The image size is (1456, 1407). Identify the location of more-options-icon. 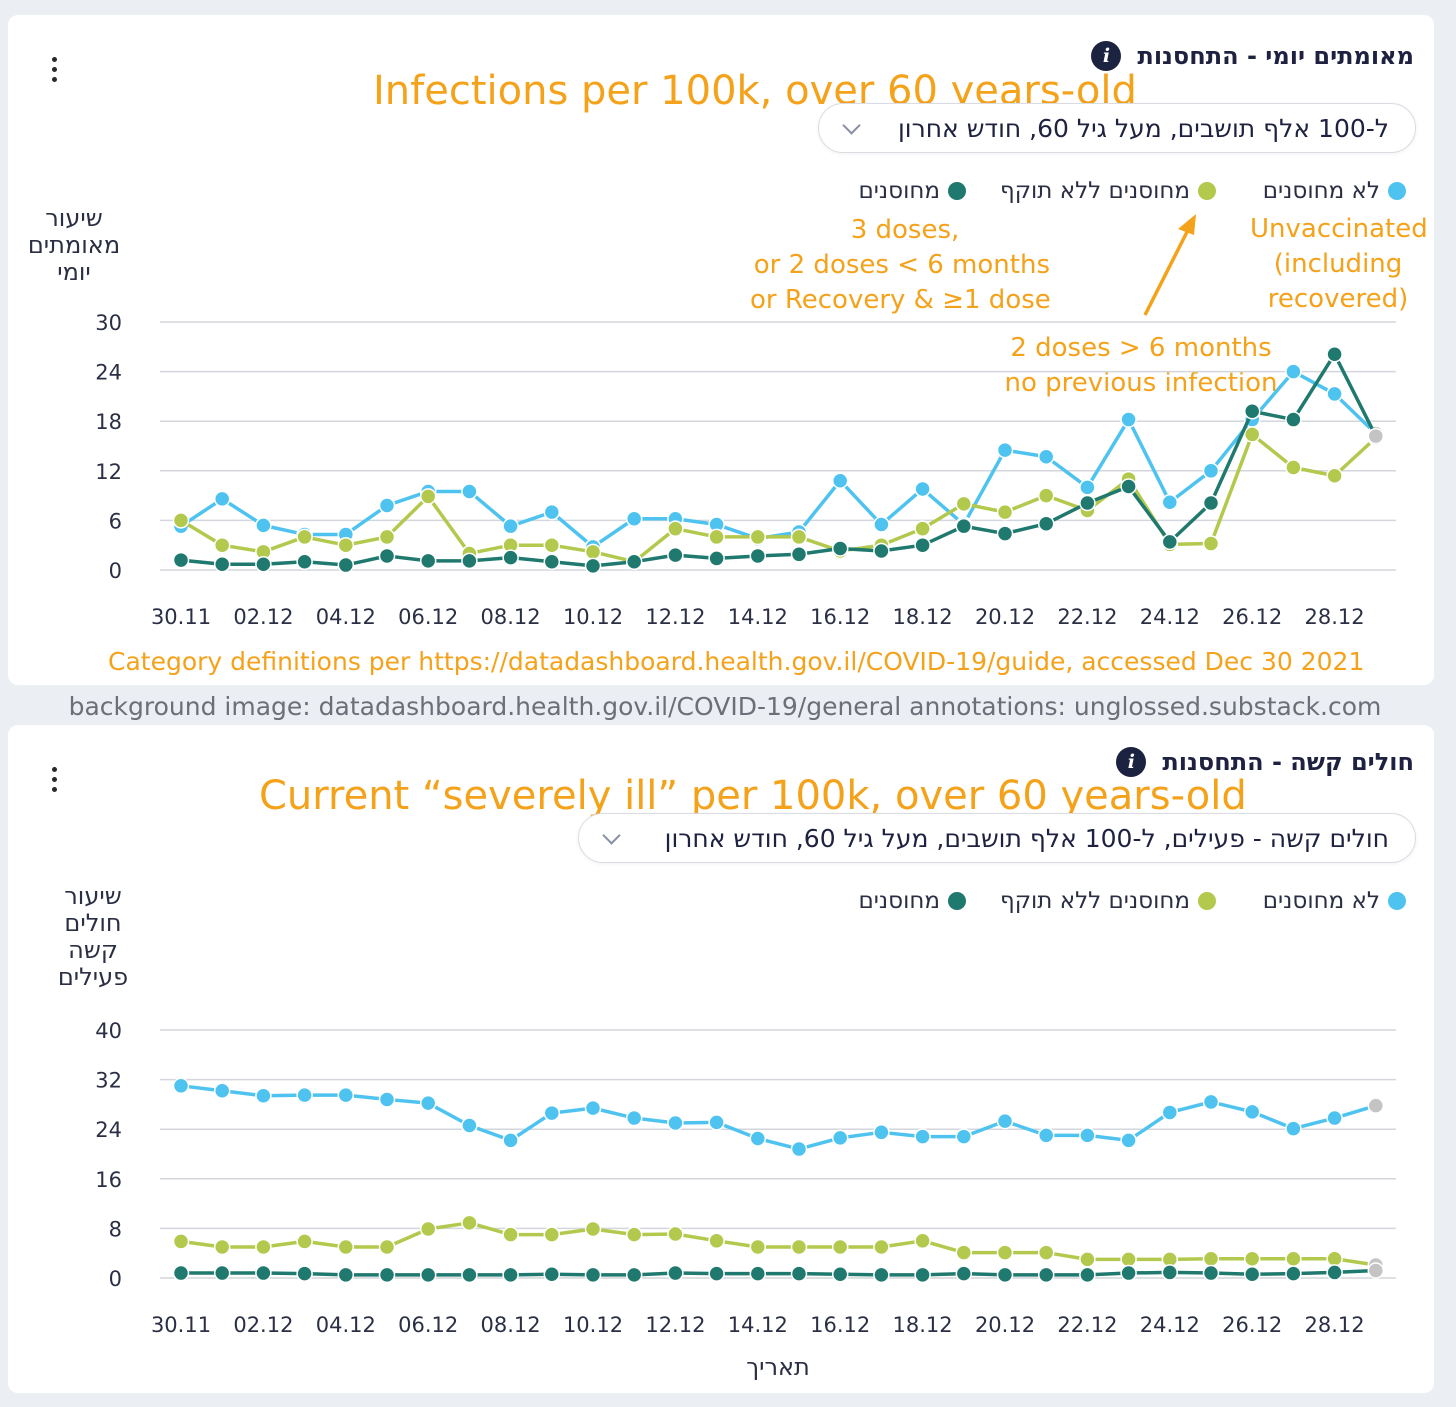
(54, 69).